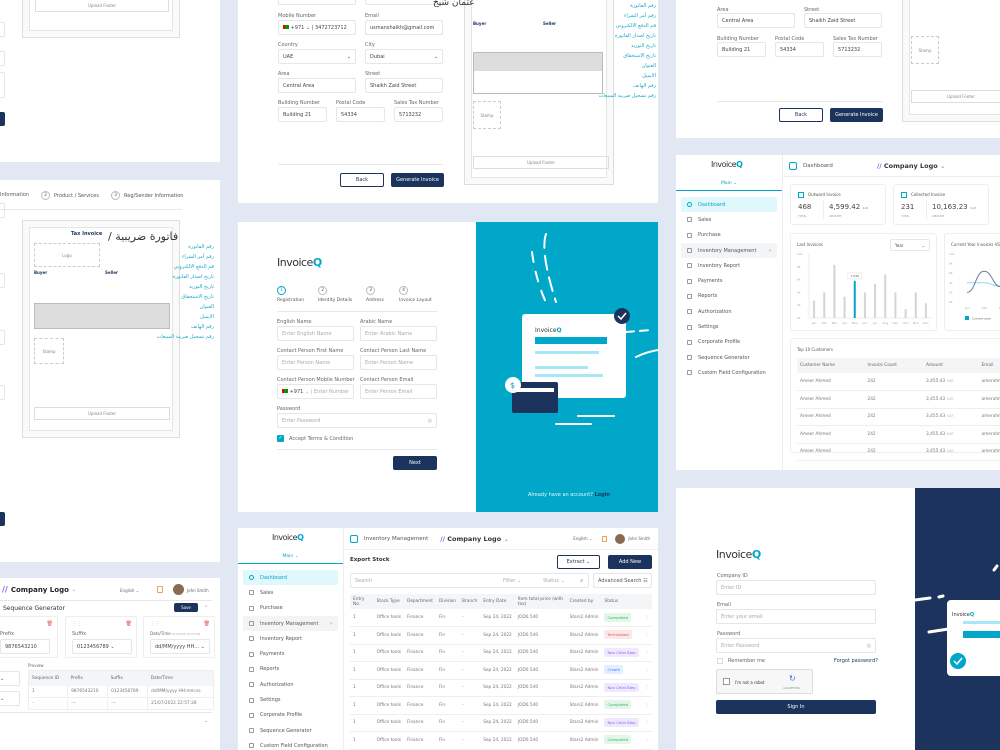 This screenshot has height=750, width=1000. I want to click on area-input: Central Area, so click(756, 20).